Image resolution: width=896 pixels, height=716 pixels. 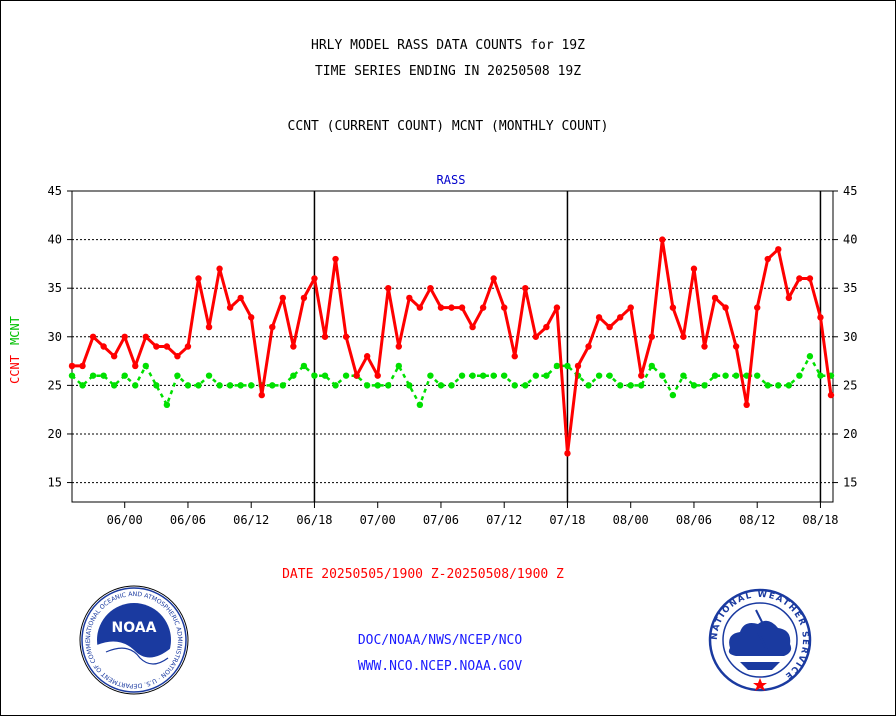 What do you see at coordinates (15, 369) in the screenshot?
I see `y-axis-label-ccnt: CCNT` at bounding box center [15, 369].